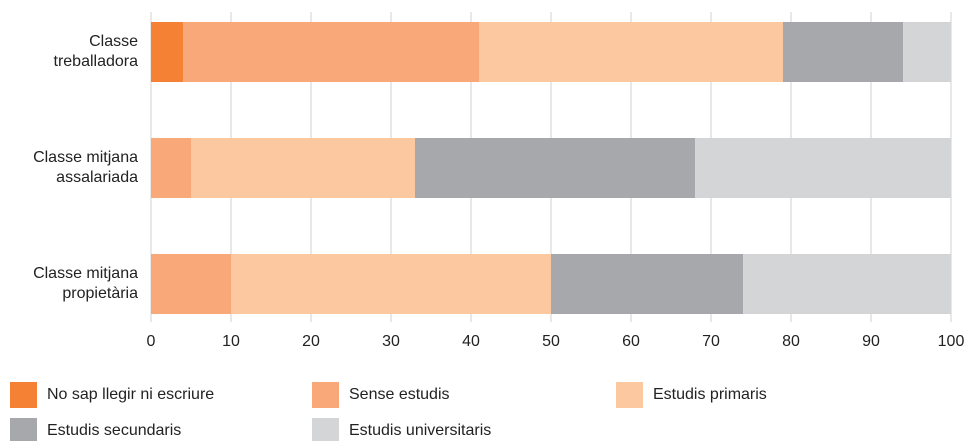 This screenshot has width=967, height=441. What do you see at coordinates (85, 283) in the screenshot?
I see `y-tick-label: Classe mitjana propietària` at bounding box center [85, 283].